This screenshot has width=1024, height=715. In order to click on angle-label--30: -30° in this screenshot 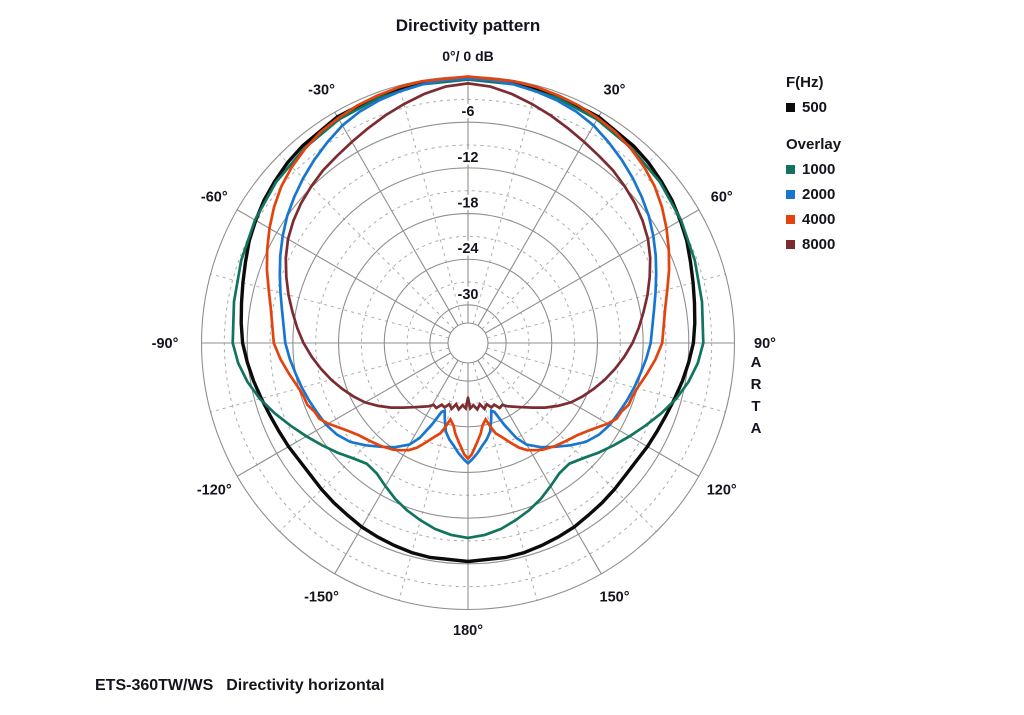, I will do `click(321, 90)`.